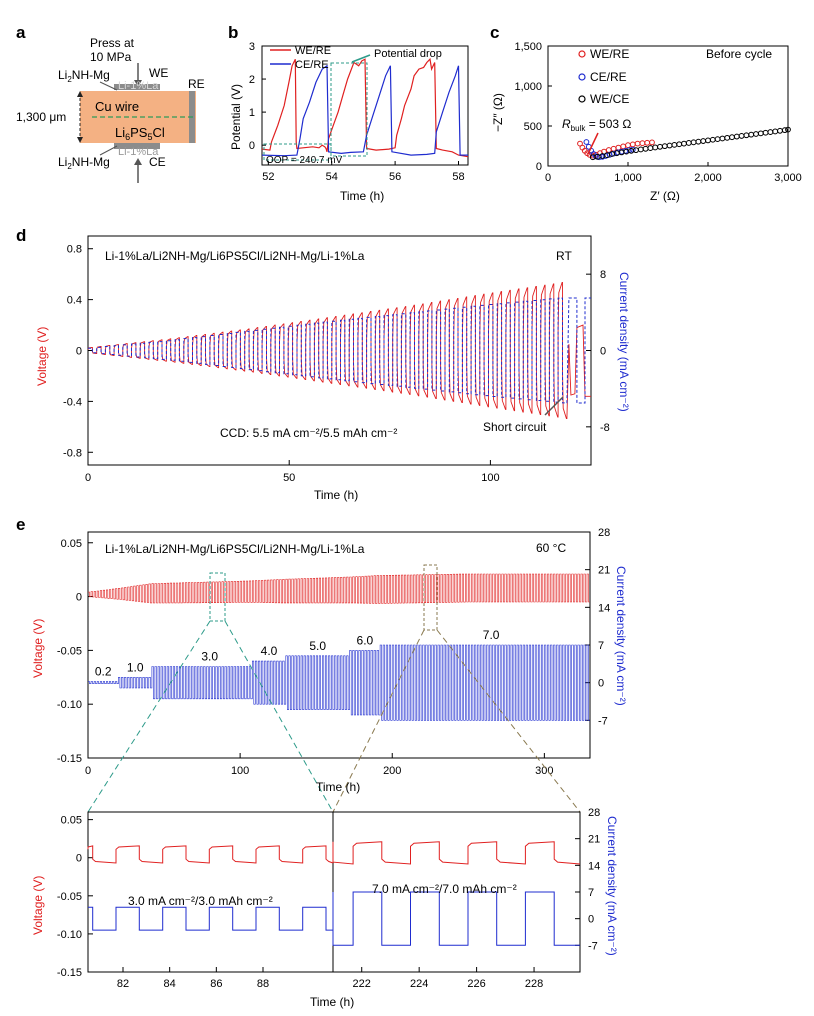  What do you see at coordinates (628, 178) in the screenshot?
I see `c-xtick-label: 1,000` at bounding box center [628, 178].